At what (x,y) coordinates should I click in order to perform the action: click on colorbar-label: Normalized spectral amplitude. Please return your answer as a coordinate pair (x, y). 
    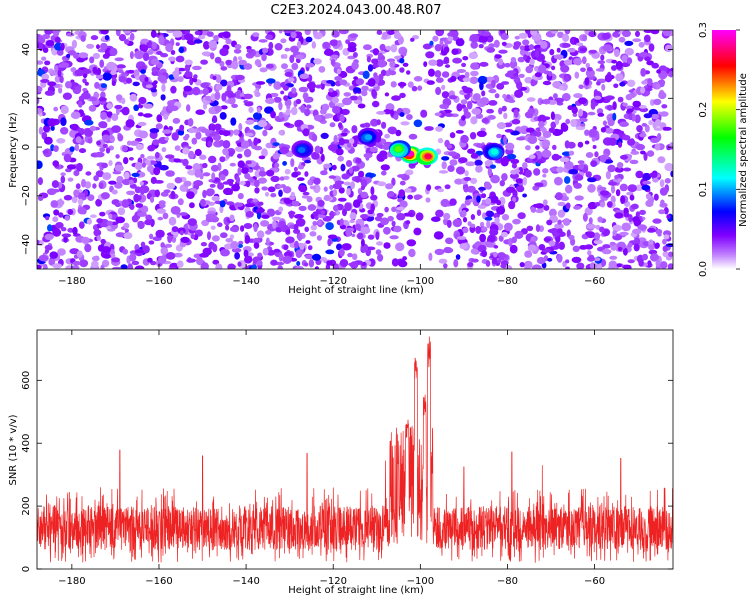
    Looking at the image, I should click on (743, 150).